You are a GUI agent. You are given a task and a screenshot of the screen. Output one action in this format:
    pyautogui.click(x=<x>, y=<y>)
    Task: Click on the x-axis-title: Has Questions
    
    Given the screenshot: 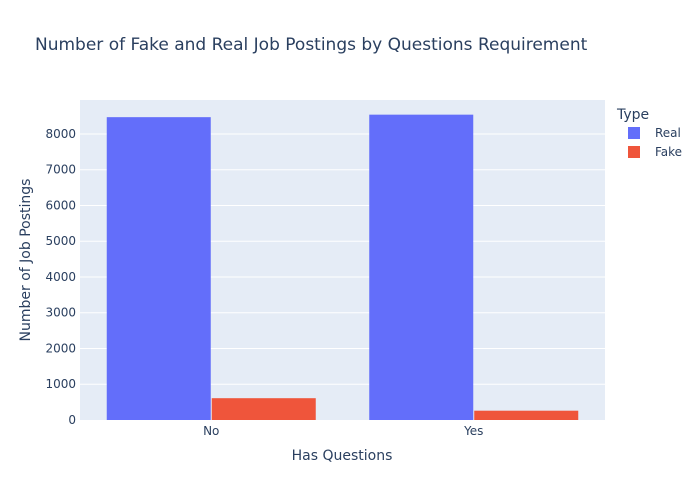 What is the action you would take?
    pyautogui.click(x=342, y=456)
    